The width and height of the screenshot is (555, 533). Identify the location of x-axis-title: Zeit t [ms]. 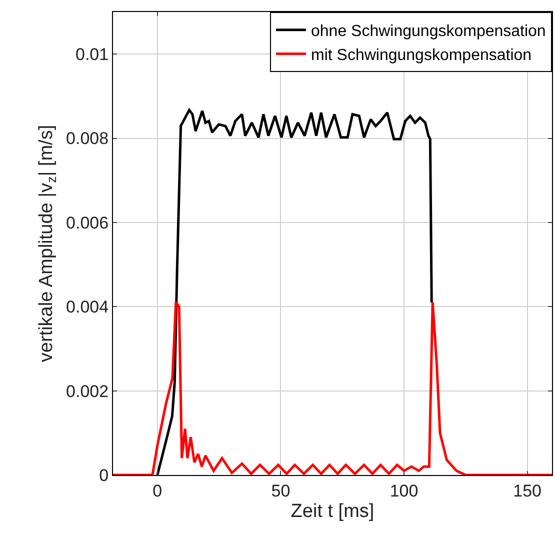
(332, 511).